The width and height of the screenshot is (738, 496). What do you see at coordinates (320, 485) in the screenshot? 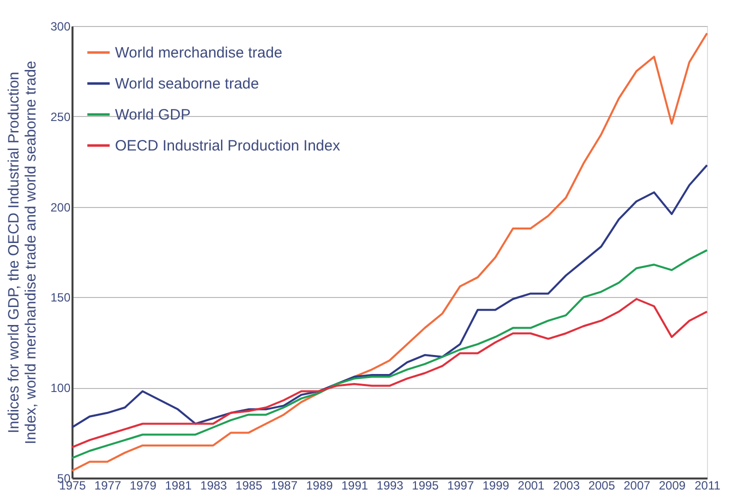
I see `x-tick-label: 1989` at bounding box center [320, 485].